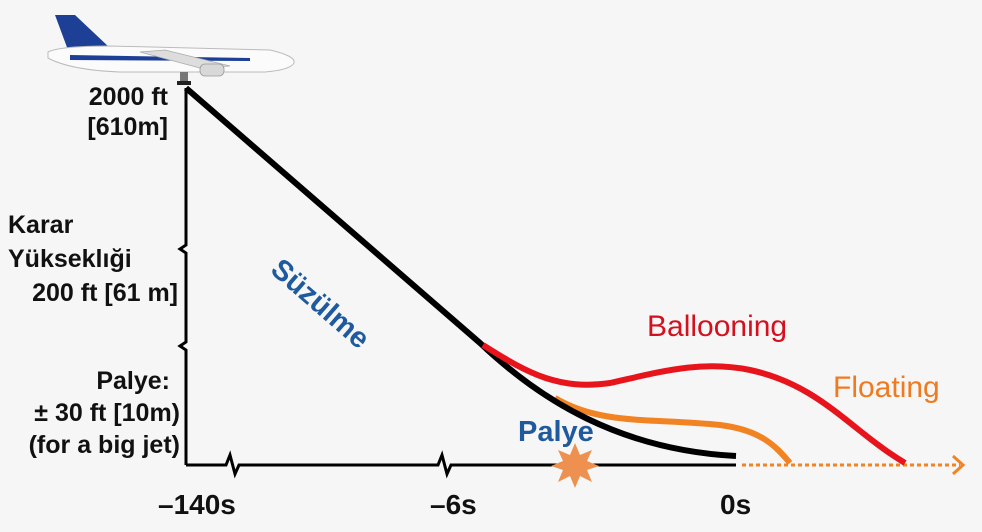 The width and height of the screenshot is (982, 532). Describe the element at coordinates (105, 293) in the screenshot. I see `decision-height-line3: 200 ft [61 m]` at that location.